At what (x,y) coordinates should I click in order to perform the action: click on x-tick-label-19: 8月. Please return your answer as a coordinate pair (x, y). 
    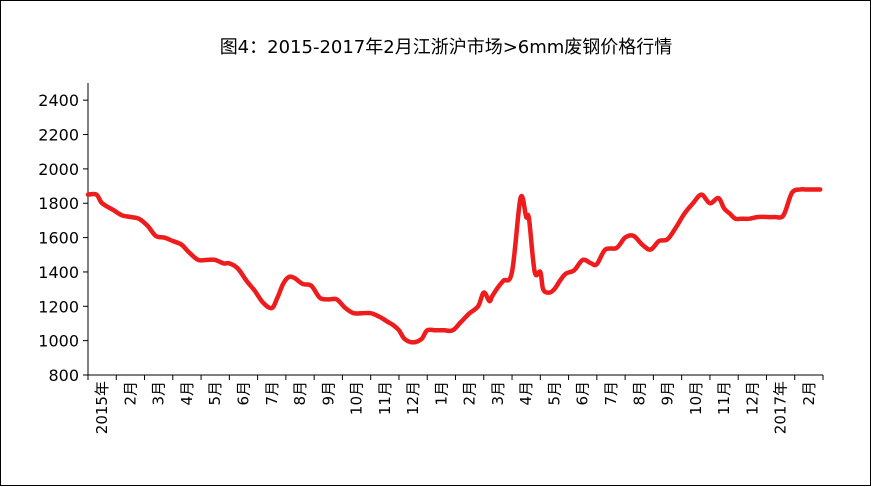
    Looking at the image, I should click on (639, 393).